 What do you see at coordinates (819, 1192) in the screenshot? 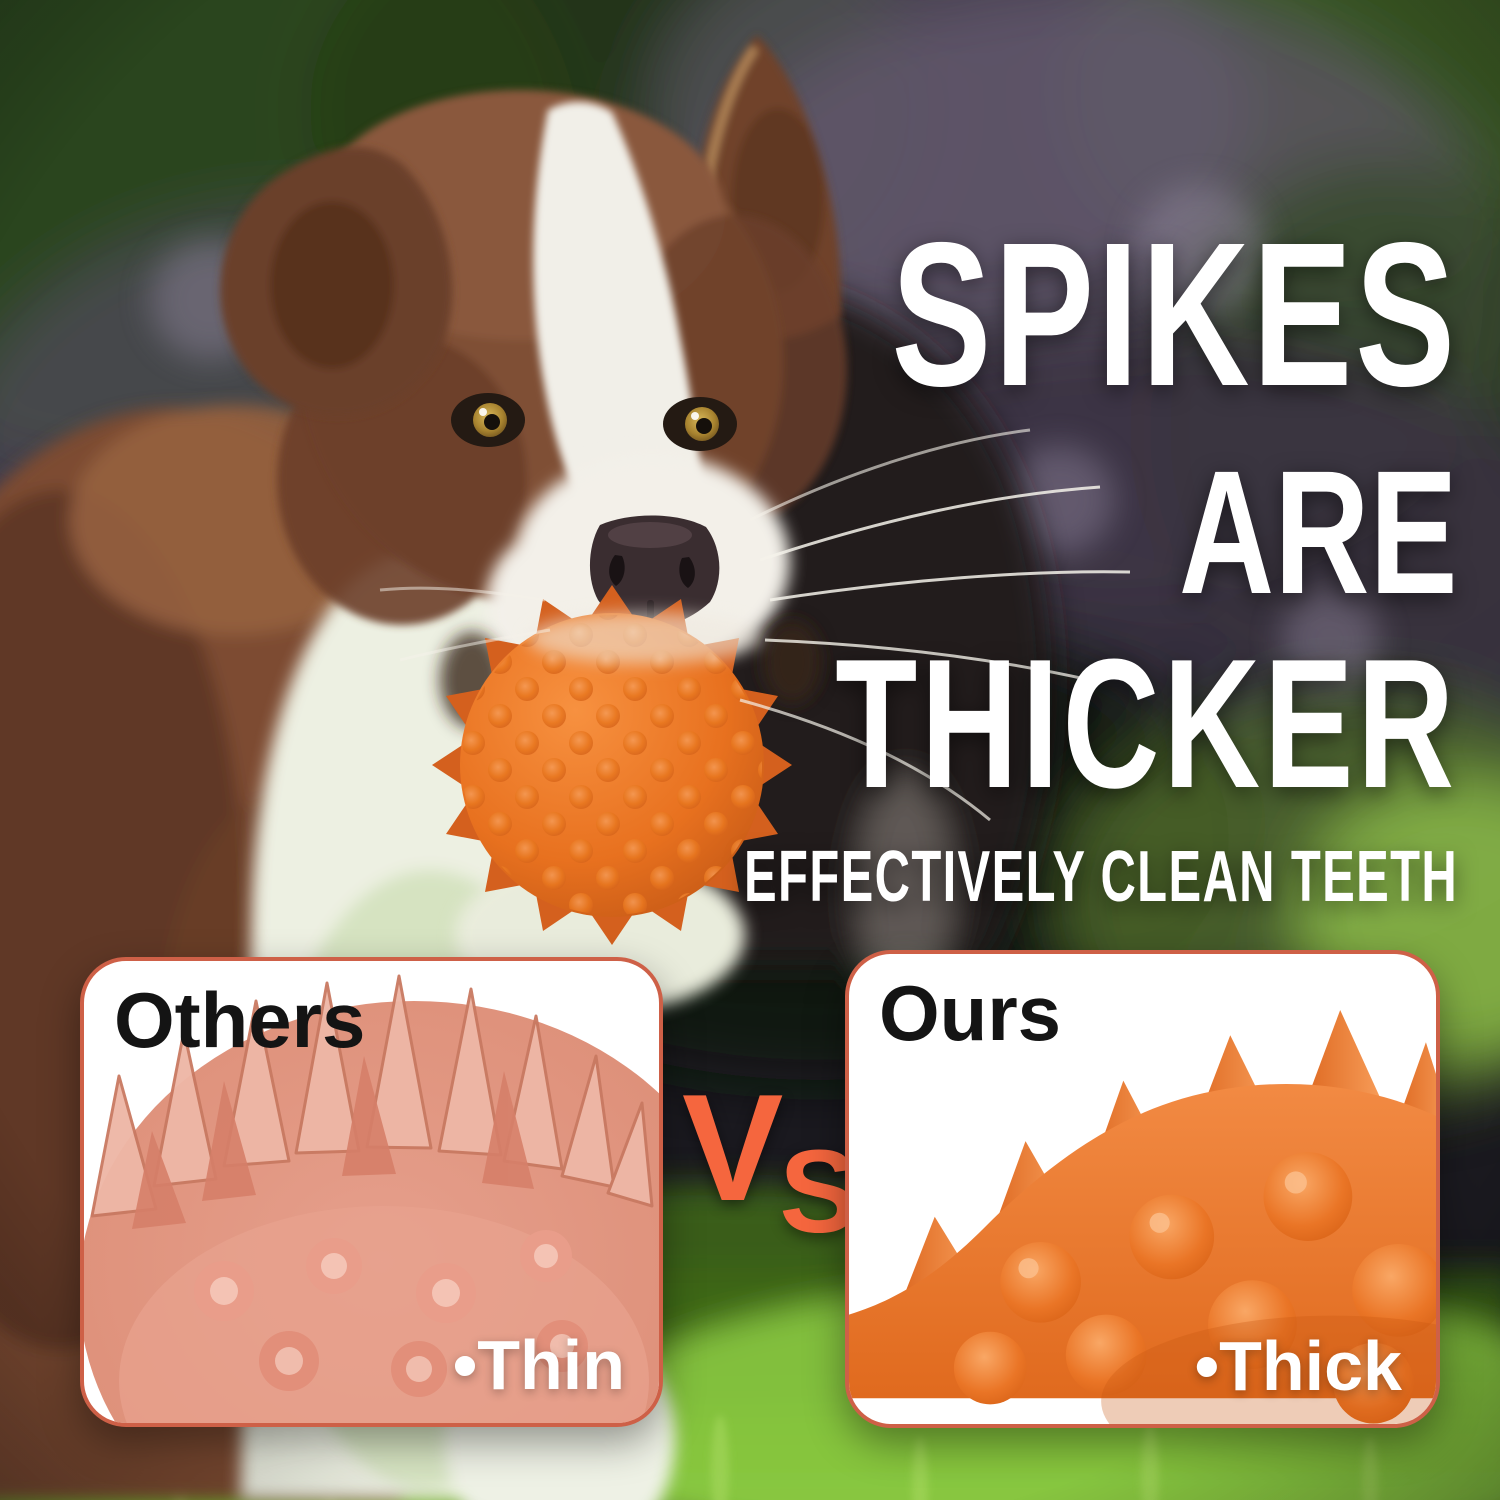
I see `vs-letter-s: S` at bounding box center [819, 1192].